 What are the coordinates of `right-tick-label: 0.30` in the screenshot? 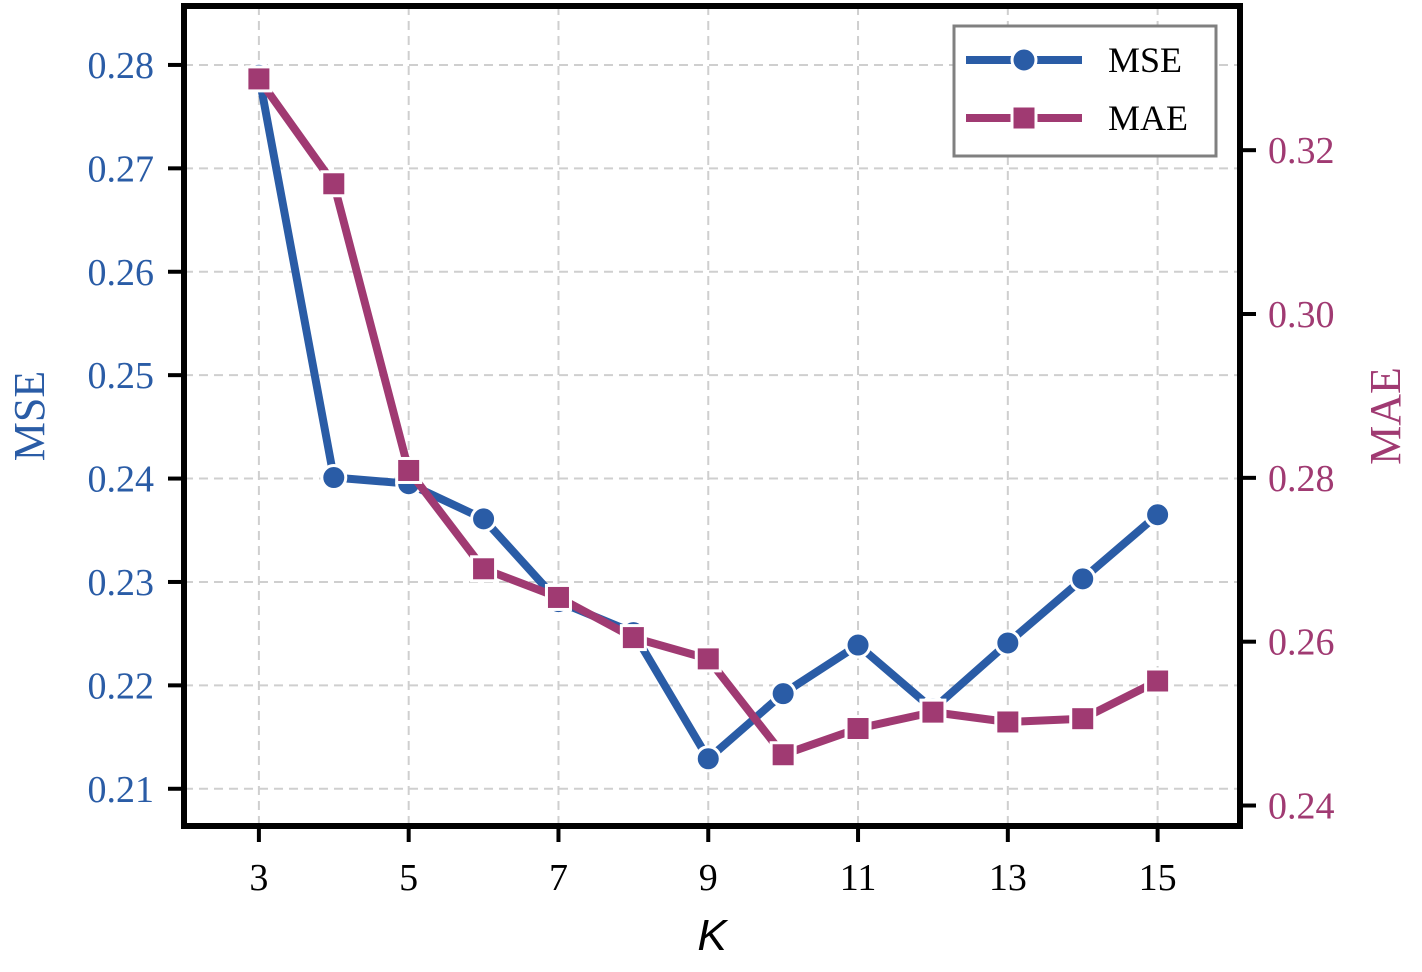 It's located at (1301, 315).